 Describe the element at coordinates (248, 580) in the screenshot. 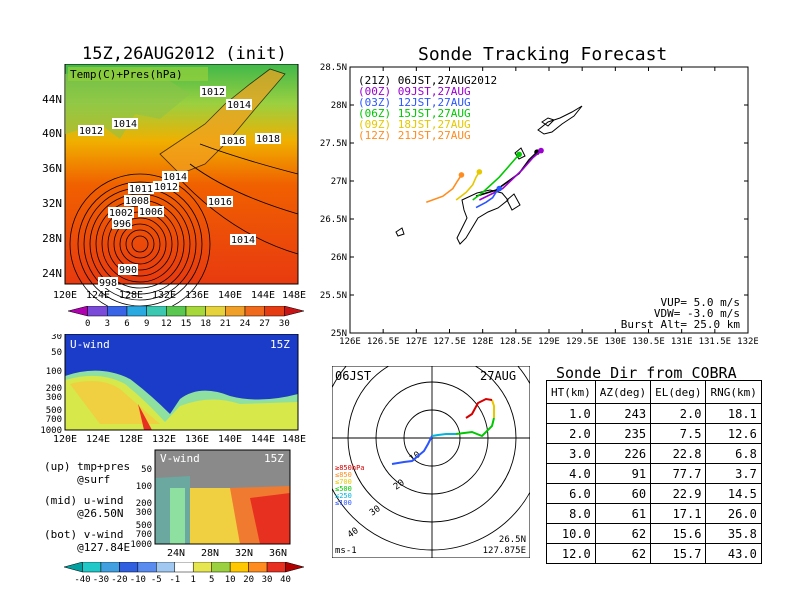

I see `colorbar-tick: 20` at that location.